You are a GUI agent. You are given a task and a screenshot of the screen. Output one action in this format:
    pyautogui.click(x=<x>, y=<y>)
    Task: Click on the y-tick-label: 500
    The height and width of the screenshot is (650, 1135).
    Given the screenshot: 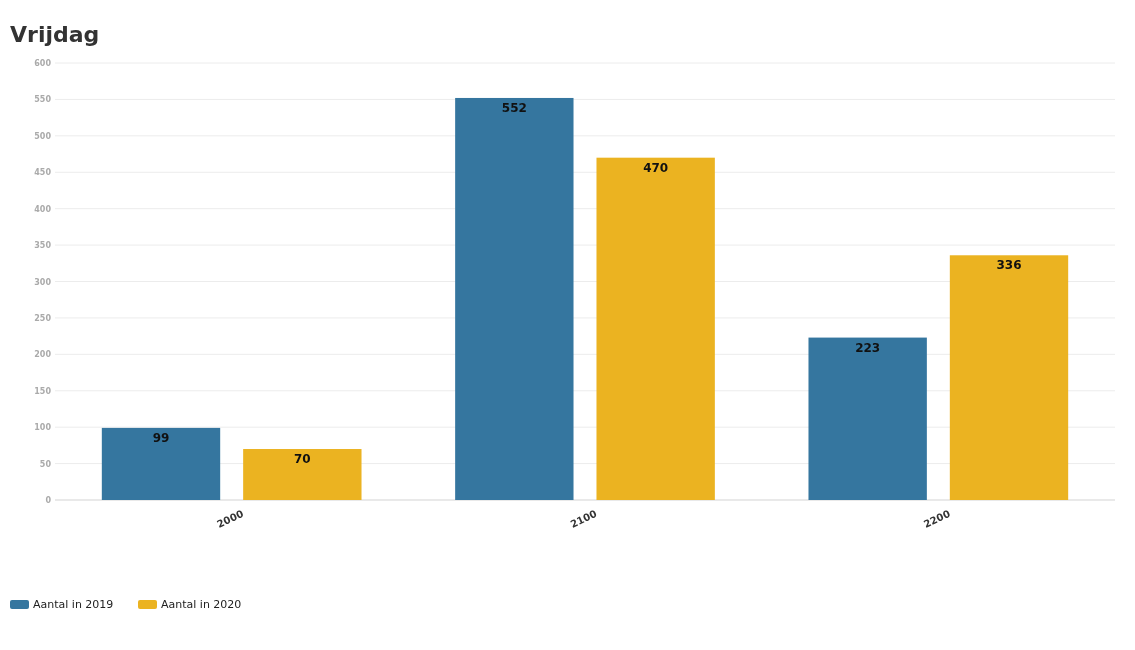 What is the action you would take?
    pyautogui.click(x=43, y=136)
    